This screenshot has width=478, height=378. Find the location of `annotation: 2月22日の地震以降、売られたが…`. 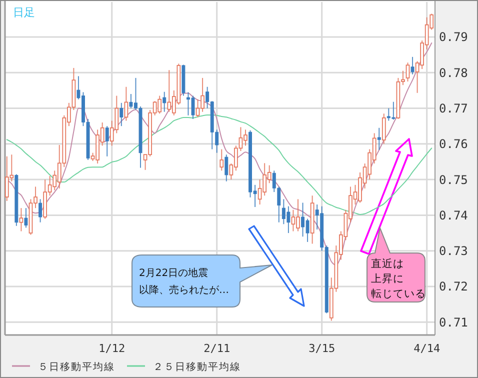

annotation: 2月22日の地震以降、売られたが… is located at coordinates (184, 281).